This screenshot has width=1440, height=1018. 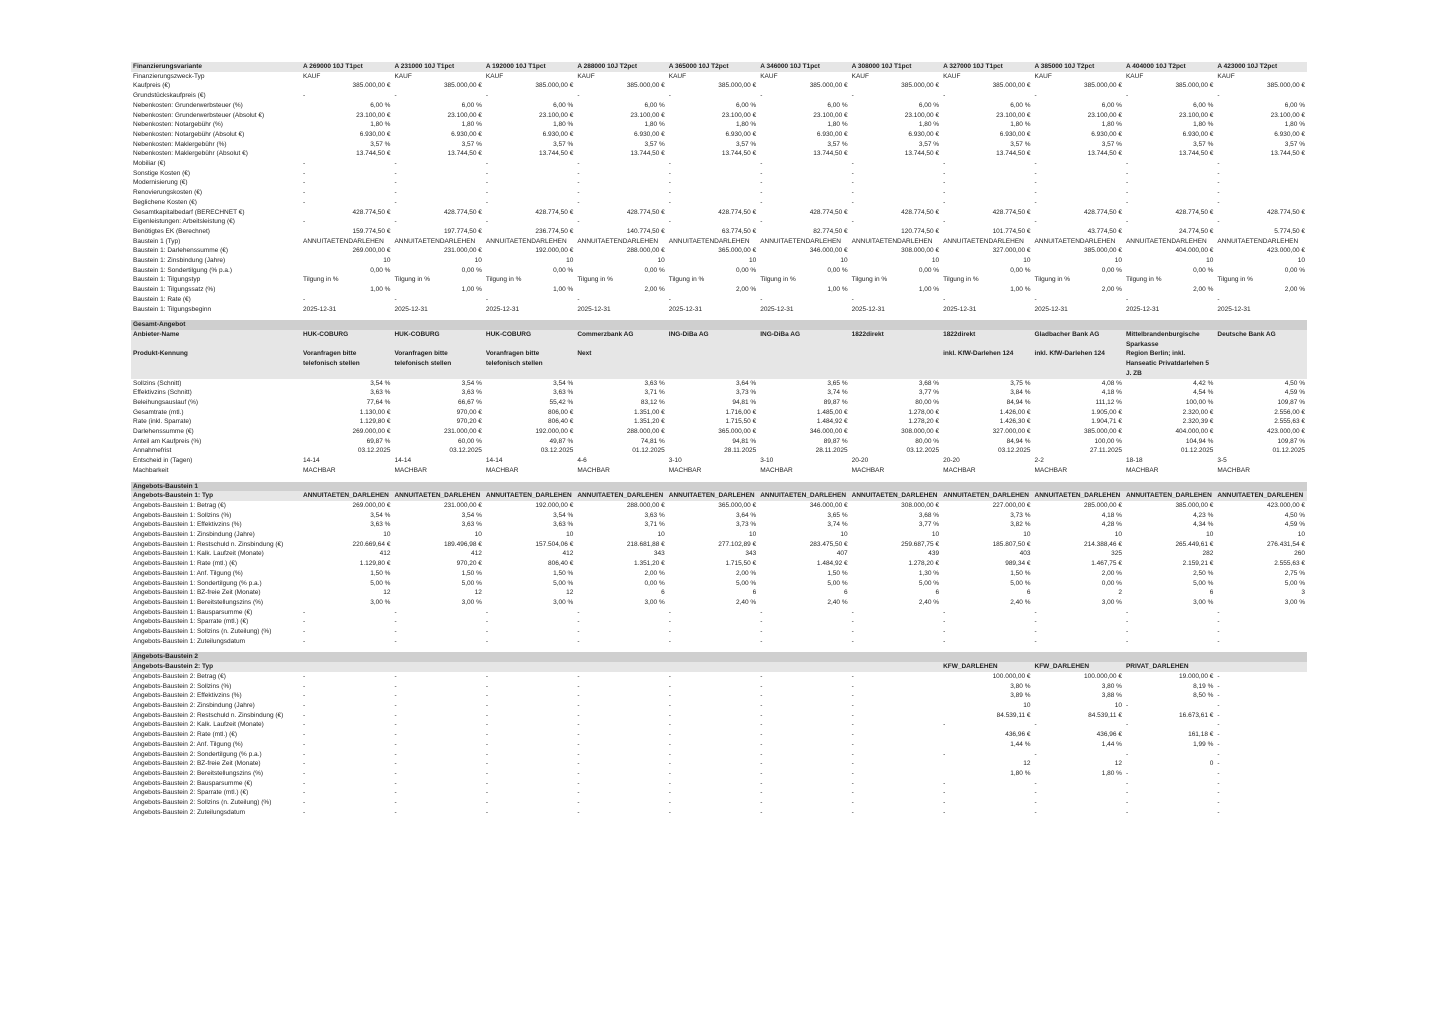 I want to click on data-row: Mobiliar (€) - - - - - - - - - - -, so click(x=719, y=164).